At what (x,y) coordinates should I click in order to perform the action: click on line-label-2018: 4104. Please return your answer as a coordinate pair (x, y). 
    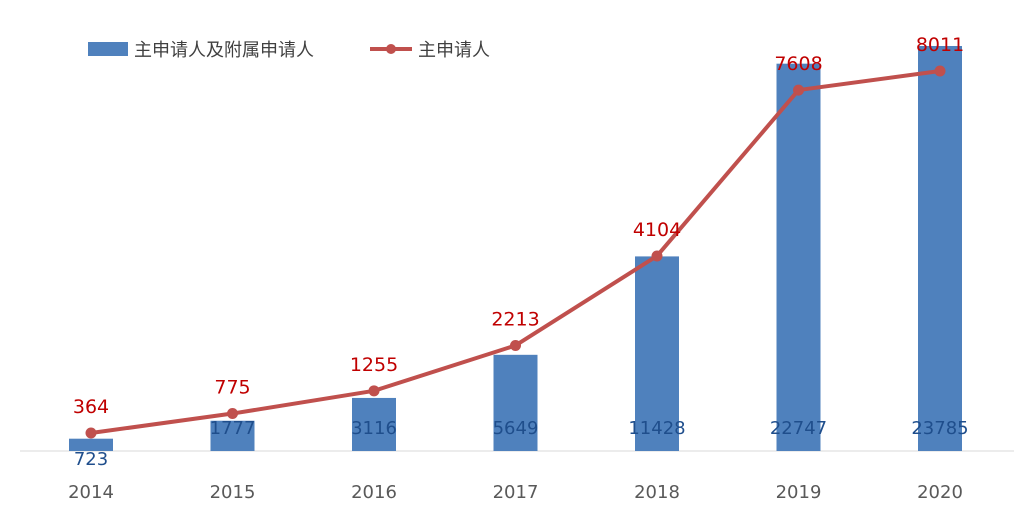
    Looking at the image, I should click on (657, 230).